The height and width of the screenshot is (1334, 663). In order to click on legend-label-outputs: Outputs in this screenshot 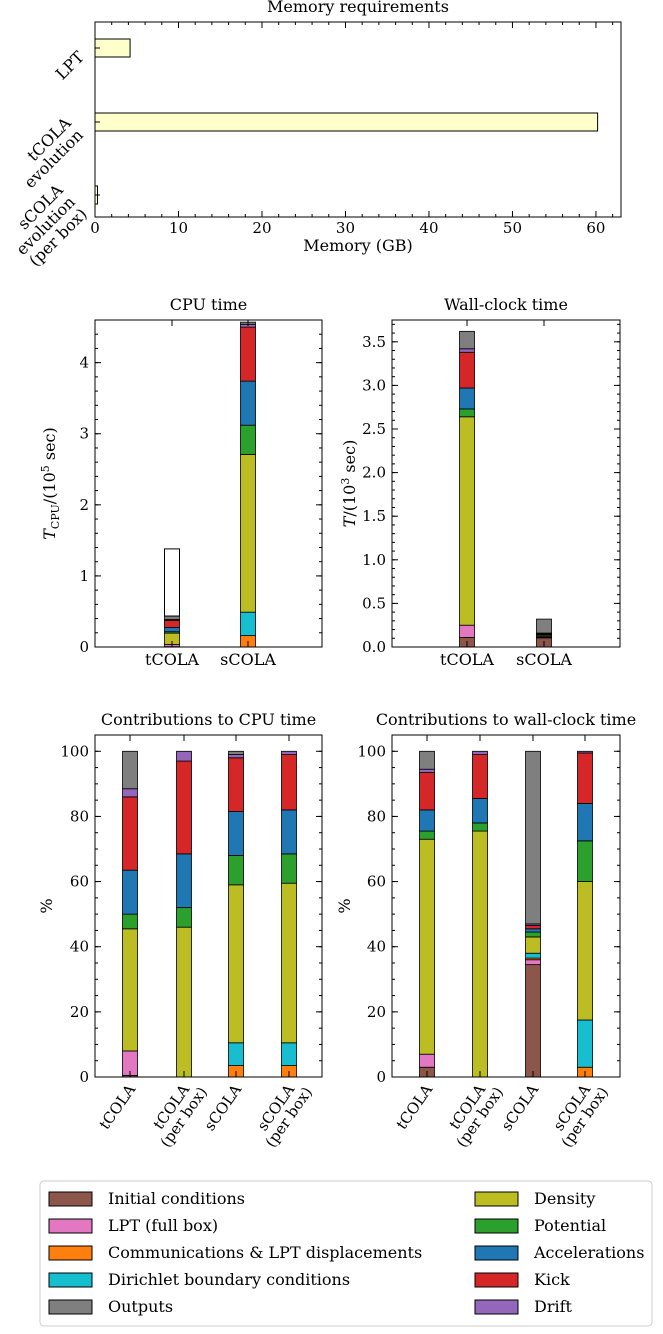, I will do `click(140, 1306)`.